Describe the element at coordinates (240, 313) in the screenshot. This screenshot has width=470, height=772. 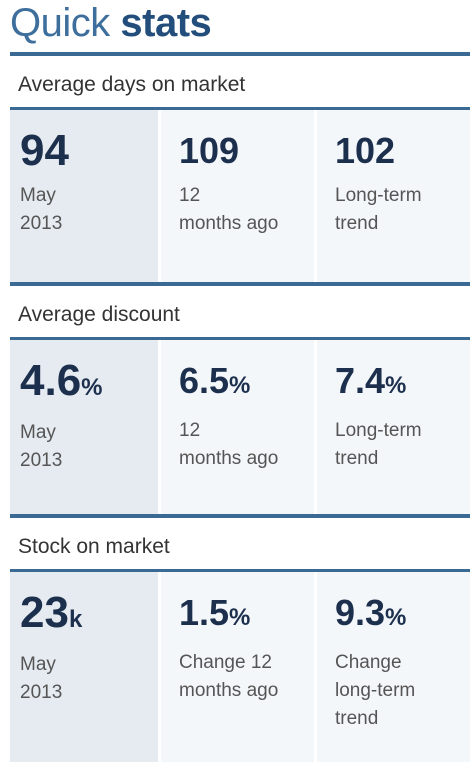
I see `section-label: Average discount` at that location.